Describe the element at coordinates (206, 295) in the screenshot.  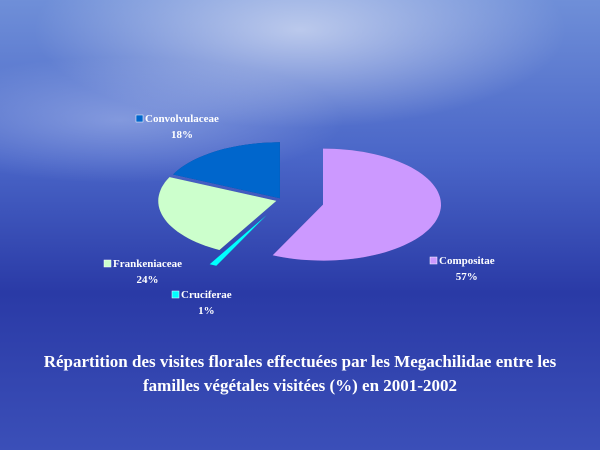
I see `slice-label: Cruciferae` at that location.